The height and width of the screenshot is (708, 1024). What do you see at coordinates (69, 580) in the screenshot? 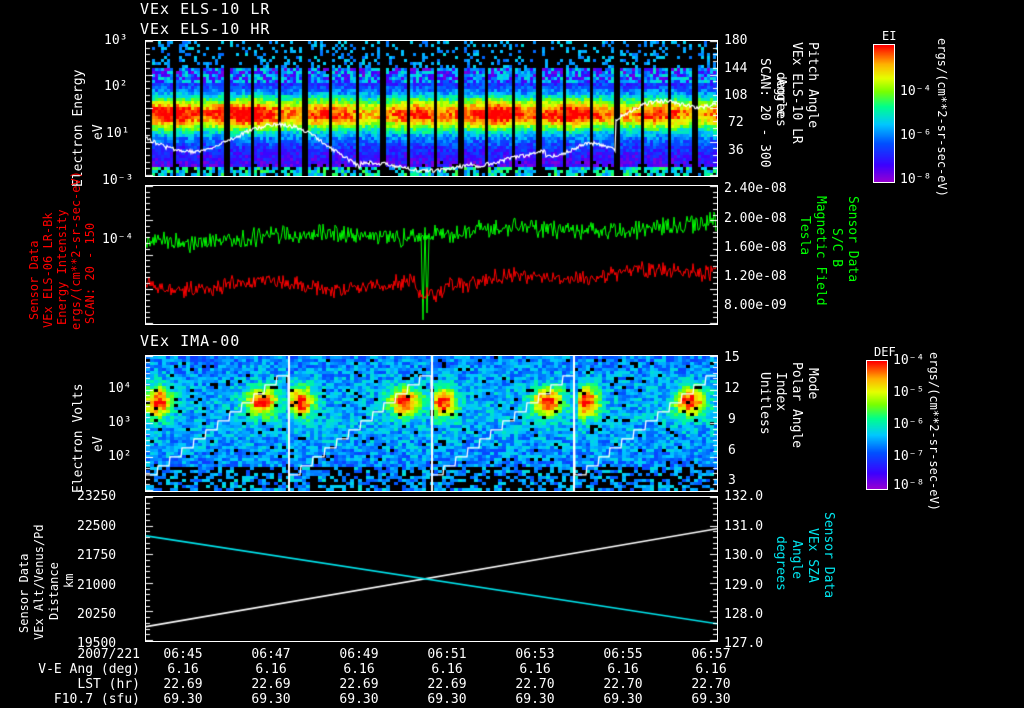
I see `panel4-left-label-4: km` at bounding box center [69, 580].